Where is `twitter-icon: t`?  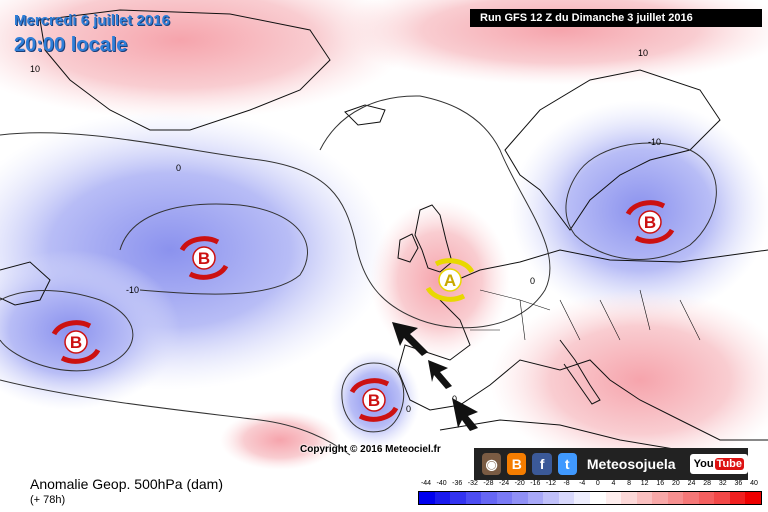
twitter-icon: t is located at coordinates (567, 464).